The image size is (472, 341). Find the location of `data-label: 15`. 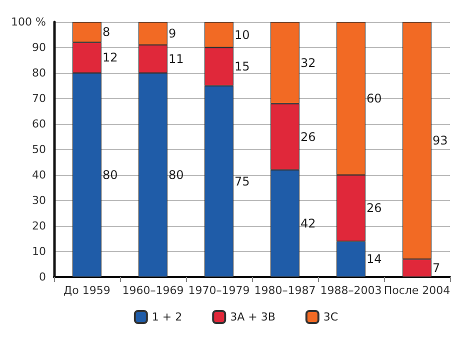

data-label: 15 is located at coordinates (242, 67).